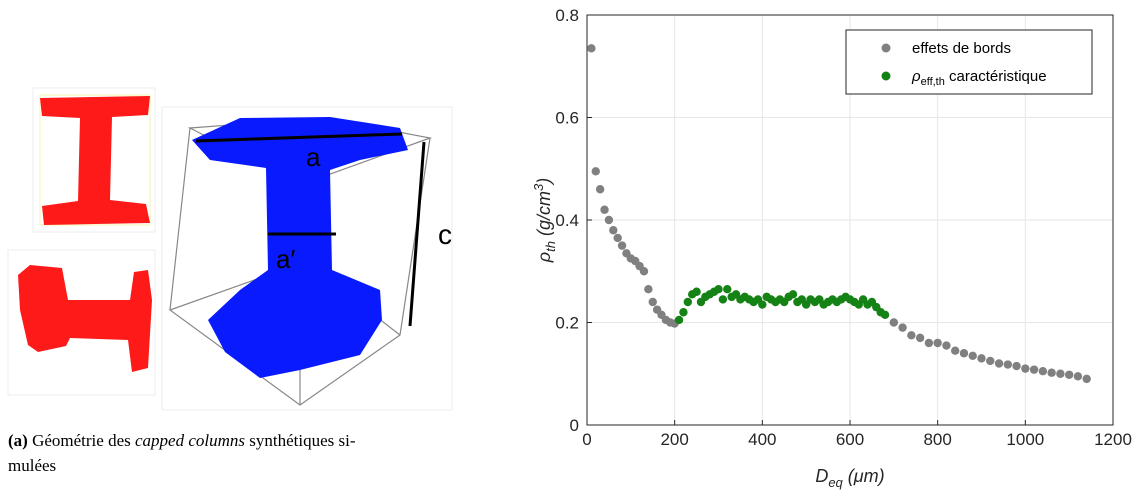 Image resolution: width=1132 pixels, height=495 pixels. I want to click on legend-label: ρeff,th caractéristique, so click(979, 78).